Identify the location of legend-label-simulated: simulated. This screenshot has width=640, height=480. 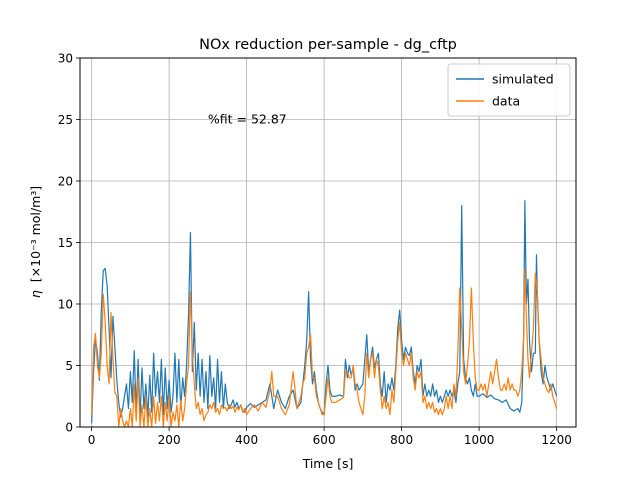
(523, 79).